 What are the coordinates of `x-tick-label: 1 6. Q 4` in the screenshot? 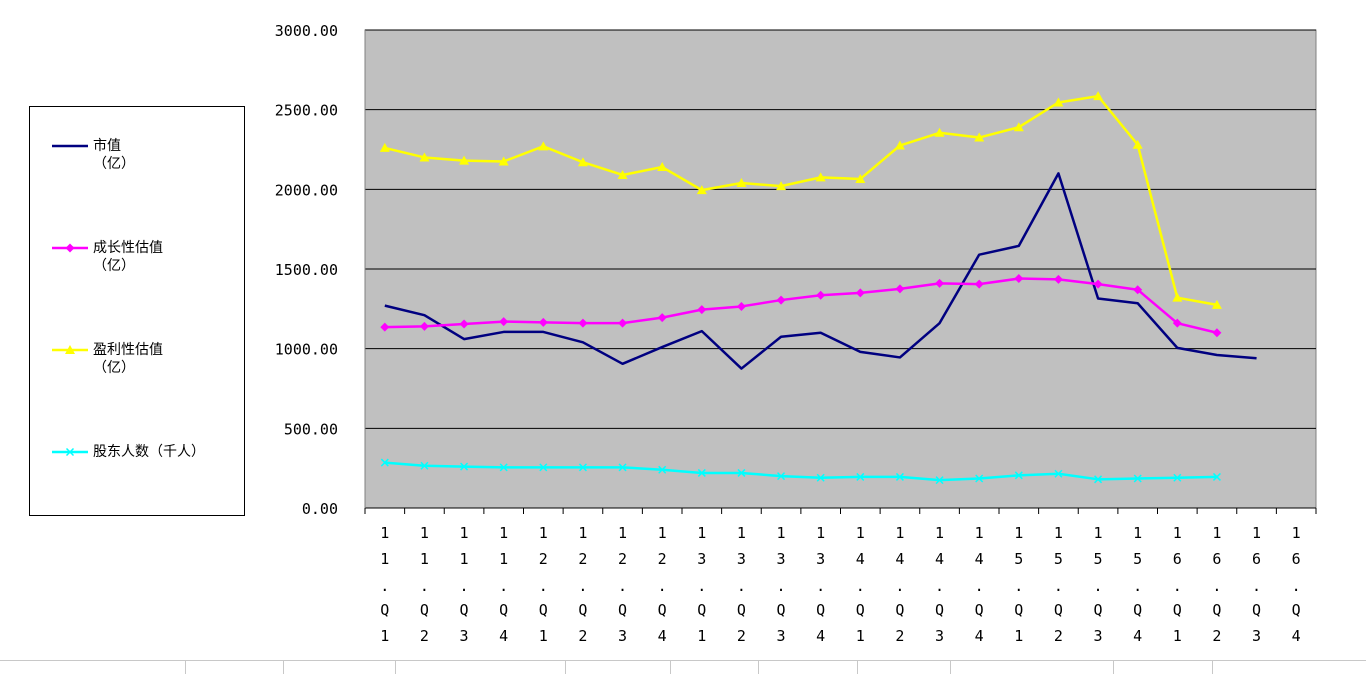 It's located at (1296, 584).